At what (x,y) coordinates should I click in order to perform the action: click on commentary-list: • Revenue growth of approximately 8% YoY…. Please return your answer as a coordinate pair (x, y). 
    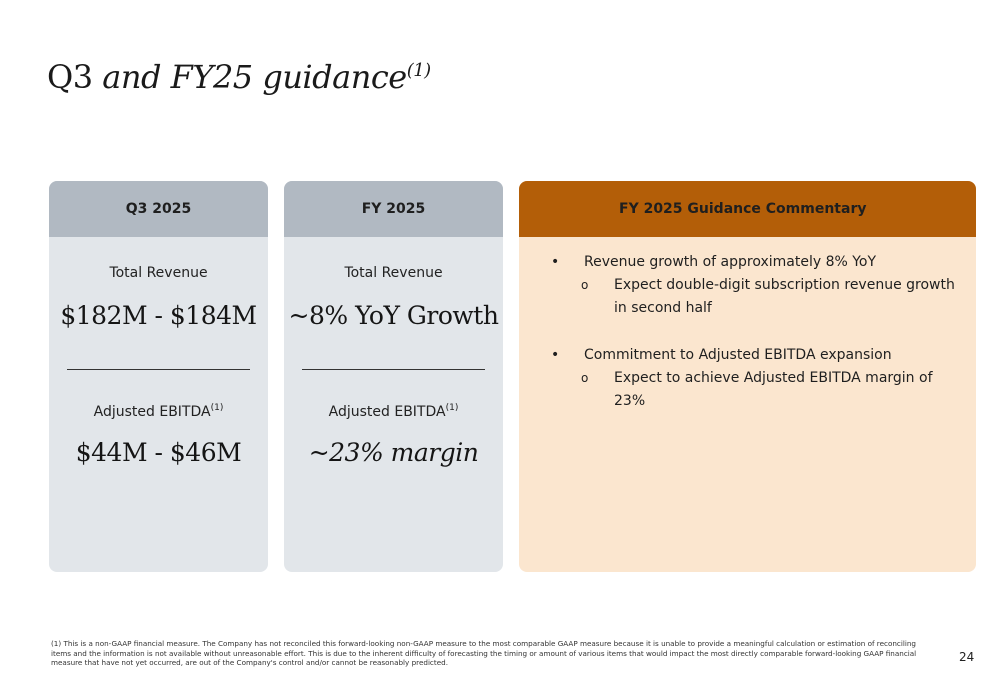
    Looking at the image, I should click on (753, 332).